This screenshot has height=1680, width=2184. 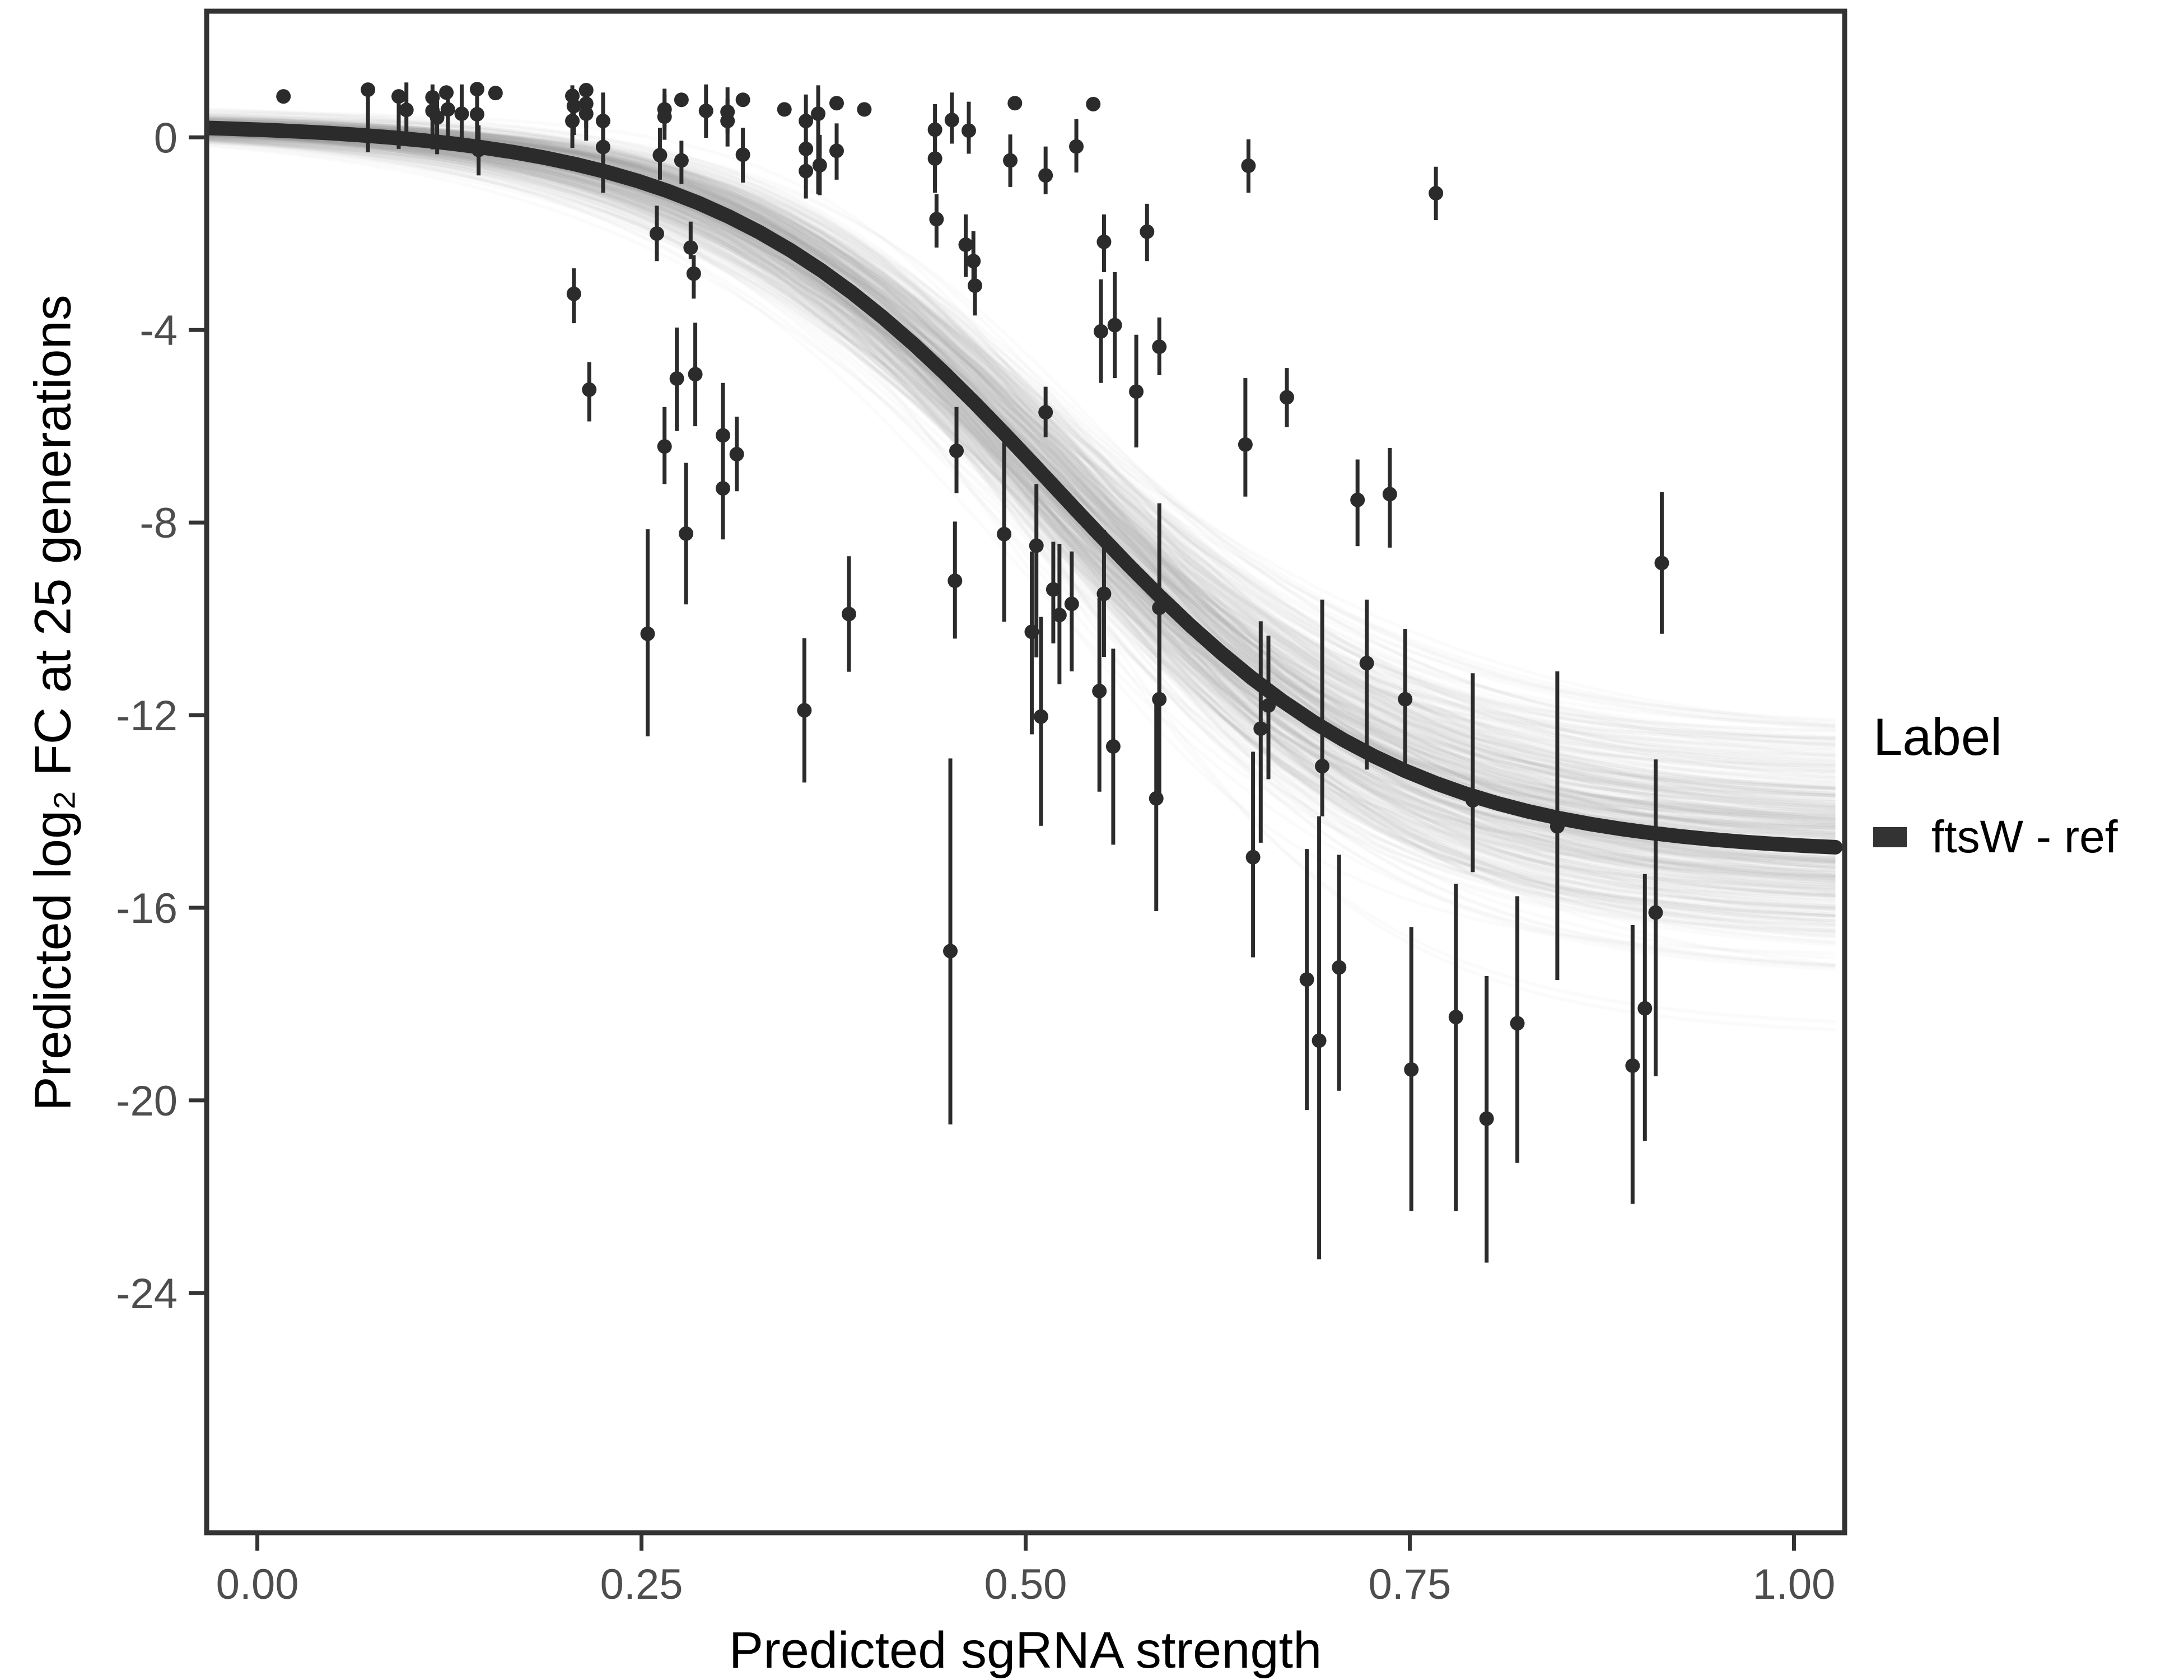 I want to click on y-tick-label: -16, so click(x=147, y=909).